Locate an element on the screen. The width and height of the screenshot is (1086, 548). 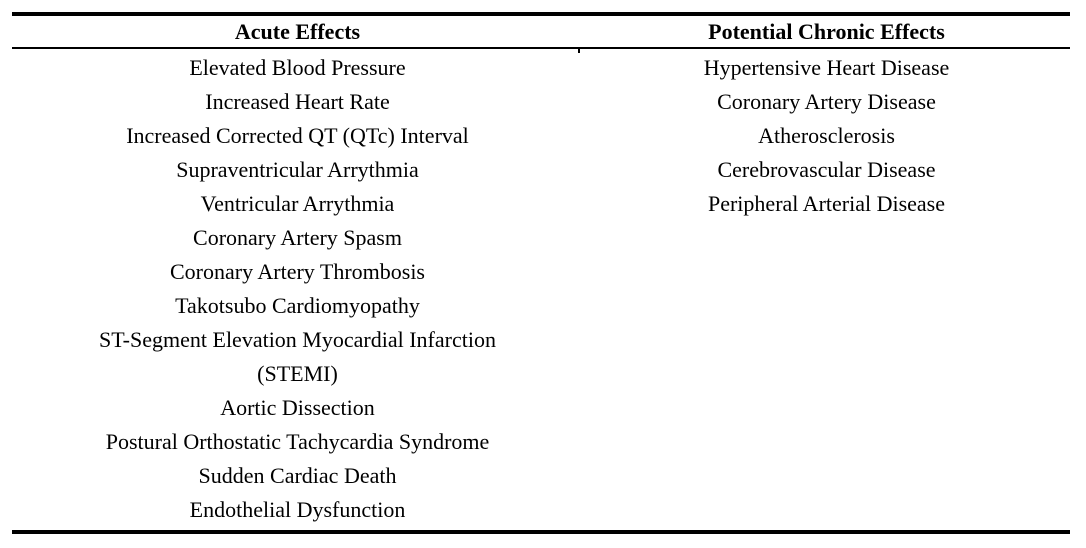
table-cell: Ventricular Arrythmia is located at coordinates (297, 203).